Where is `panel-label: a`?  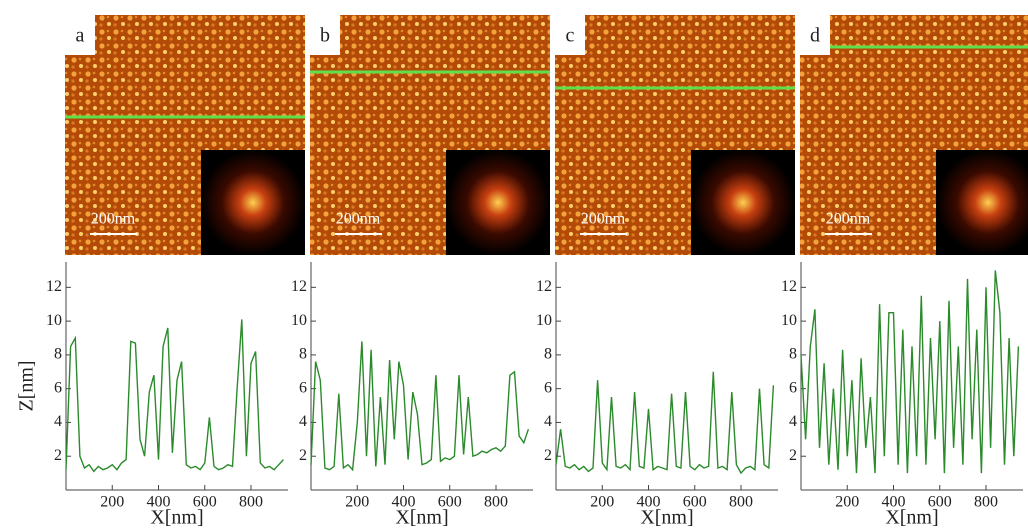
panel-label: a is located at coordinates (80, 36).